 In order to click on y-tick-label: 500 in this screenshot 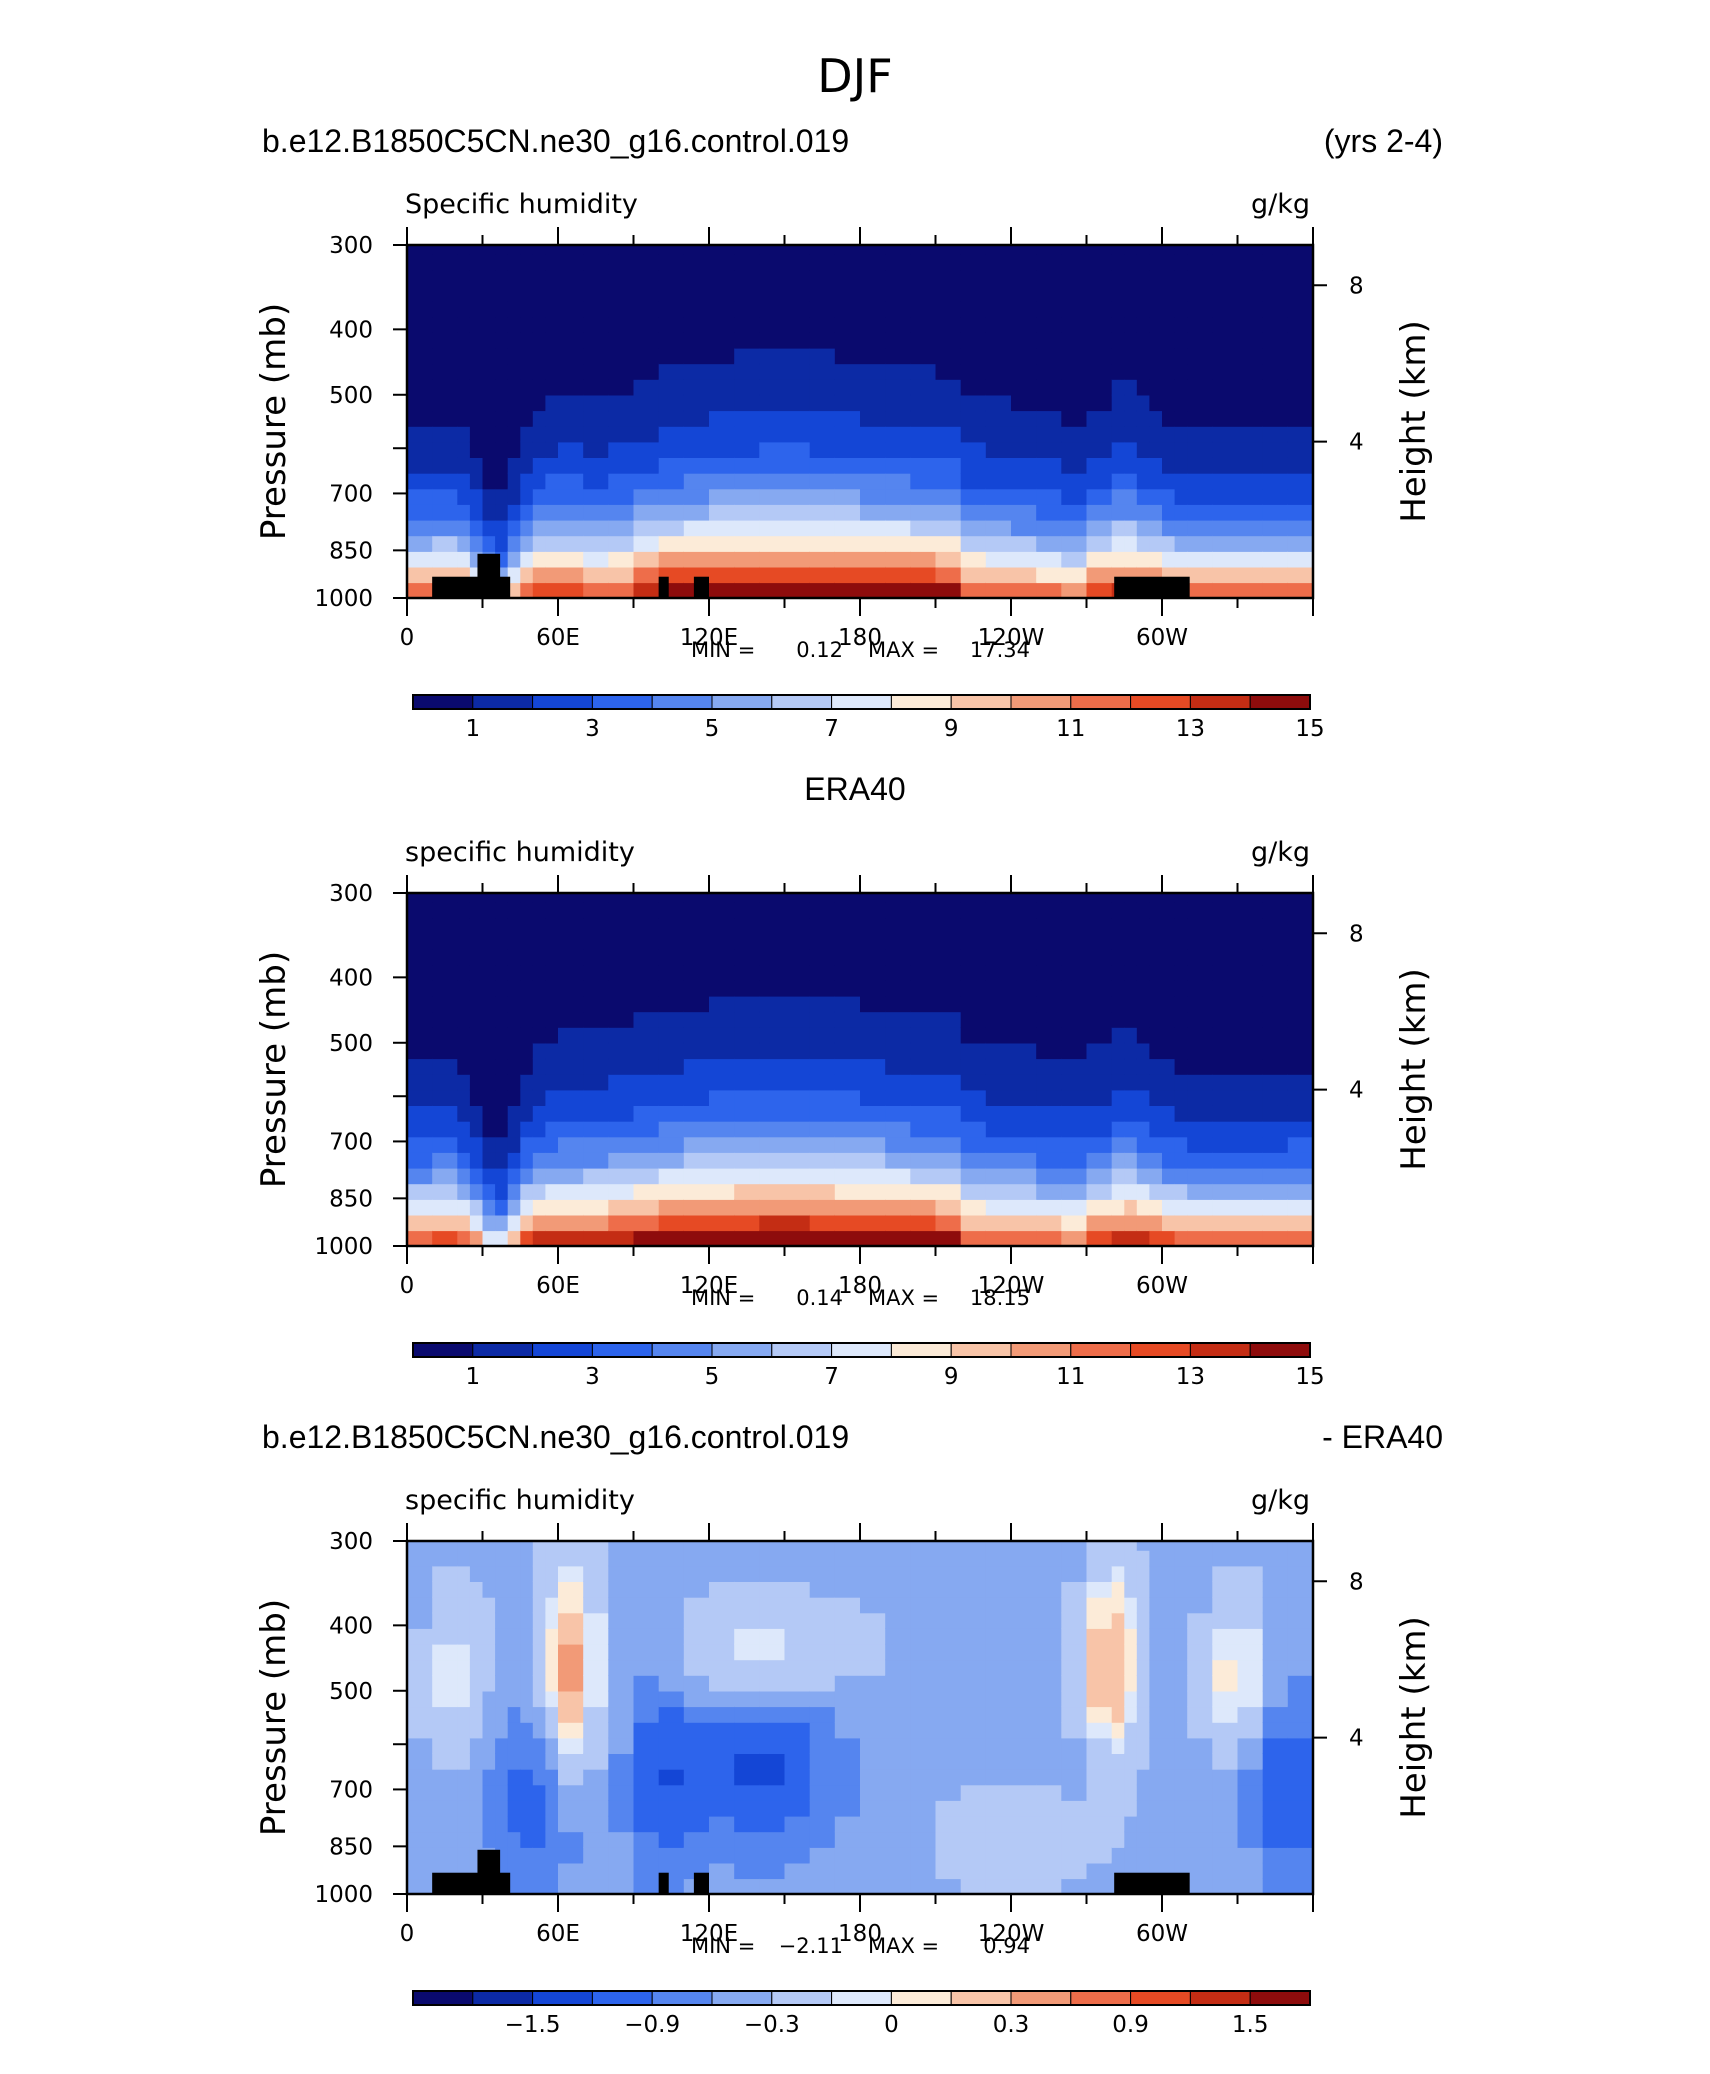, I will do `click(351, 396)`.